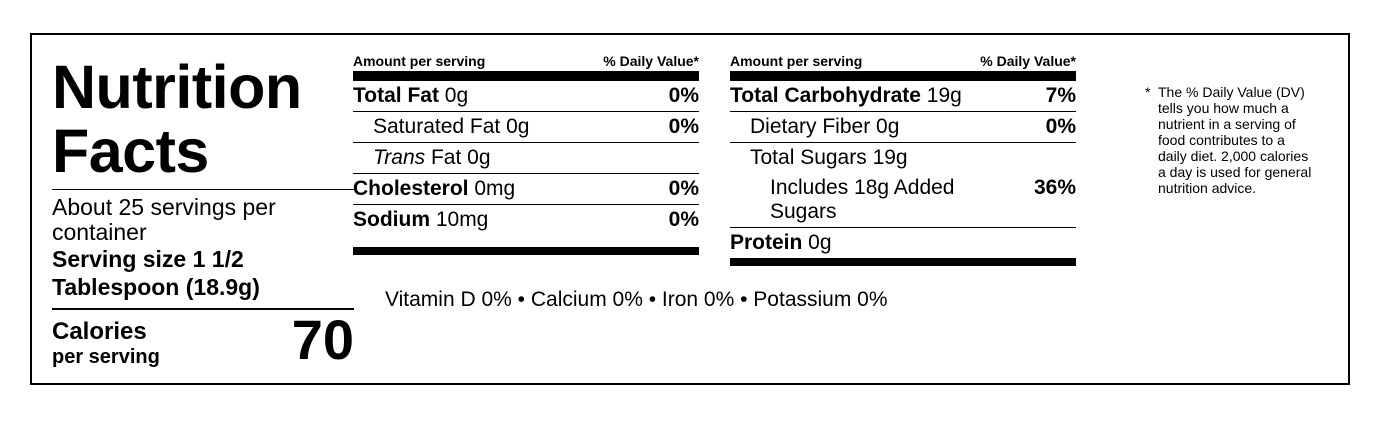 Image resolution: width=1380 pixels, height=424 pixels. What do you see at coordinates (459, 219) in the screenshot?
I see `nutrient-amount: 10mg` at bounding box center [459, 219].